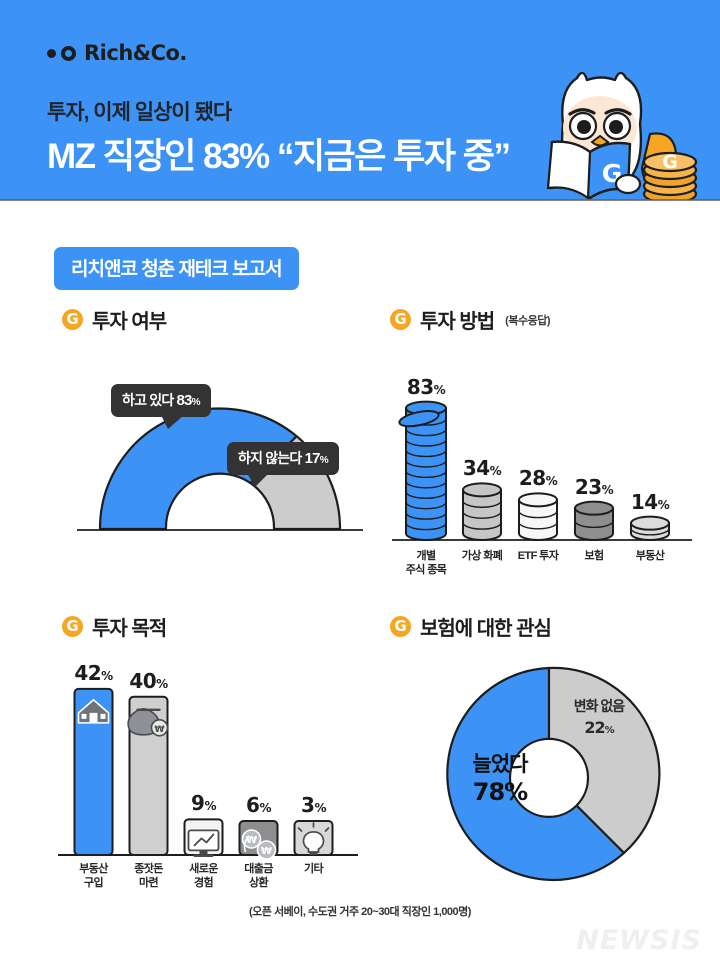 This screenshot has width=720, height=964. Describe the element at coordinates (148, 400) in the screenshot. I see `gauge-callout-doing-label: 하고 있다` at that location.